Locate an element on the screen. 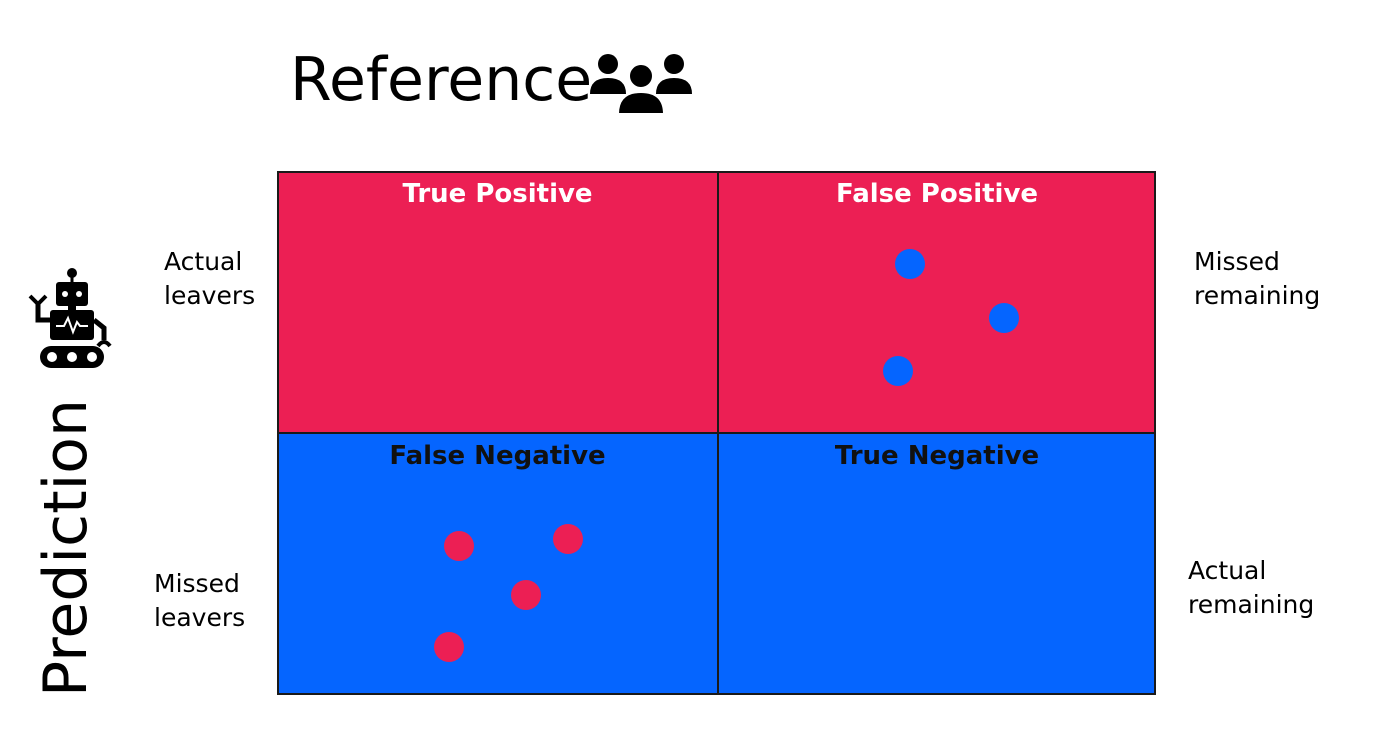  matrix-border-top is located at coordinates (716, 172).